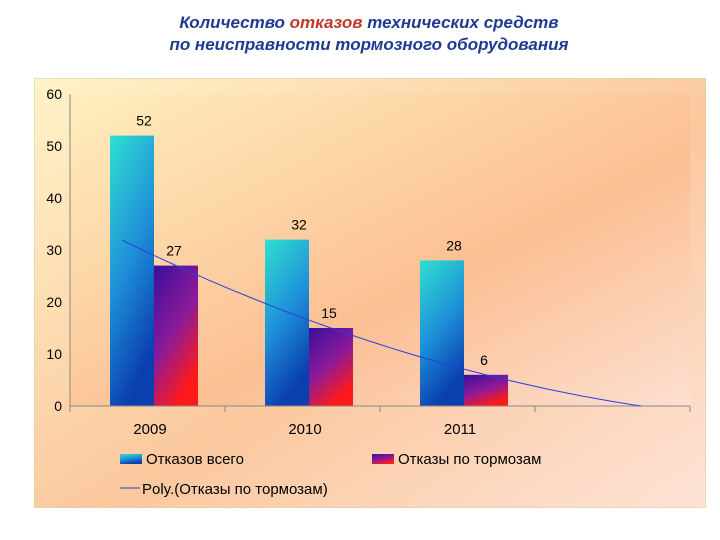 This screenshot has height=540, width=720. What do you see at coordinates (326, 22) in the screenshot?
I see `title-accent-word: отказов` at bounding box center [326, 22].